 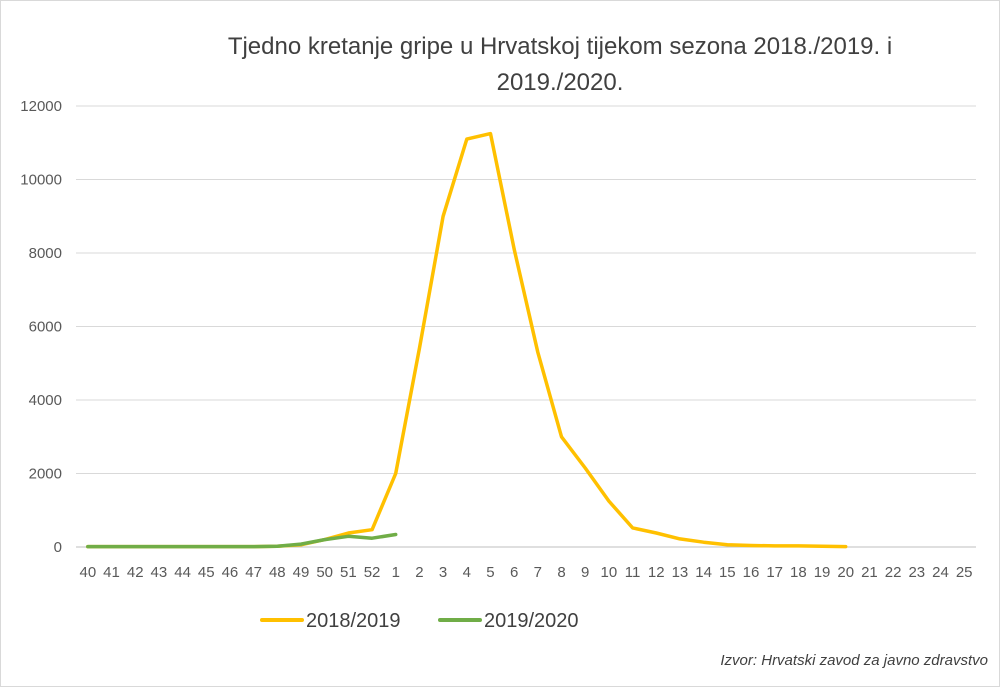 What do you see at coordinates (372, 572) in the screenshot?
I see `x-tick-label: 52` at bounding box center [372, 572].